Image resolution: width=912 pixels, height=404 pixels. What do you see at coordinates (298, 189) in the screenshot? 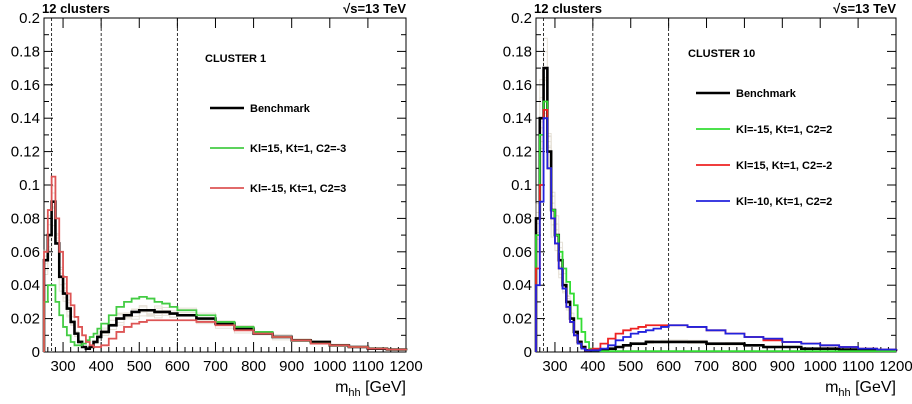
I see `legend-entry: Kl=-15, Kt=1, C2=3` at bounding box center [298, 189].